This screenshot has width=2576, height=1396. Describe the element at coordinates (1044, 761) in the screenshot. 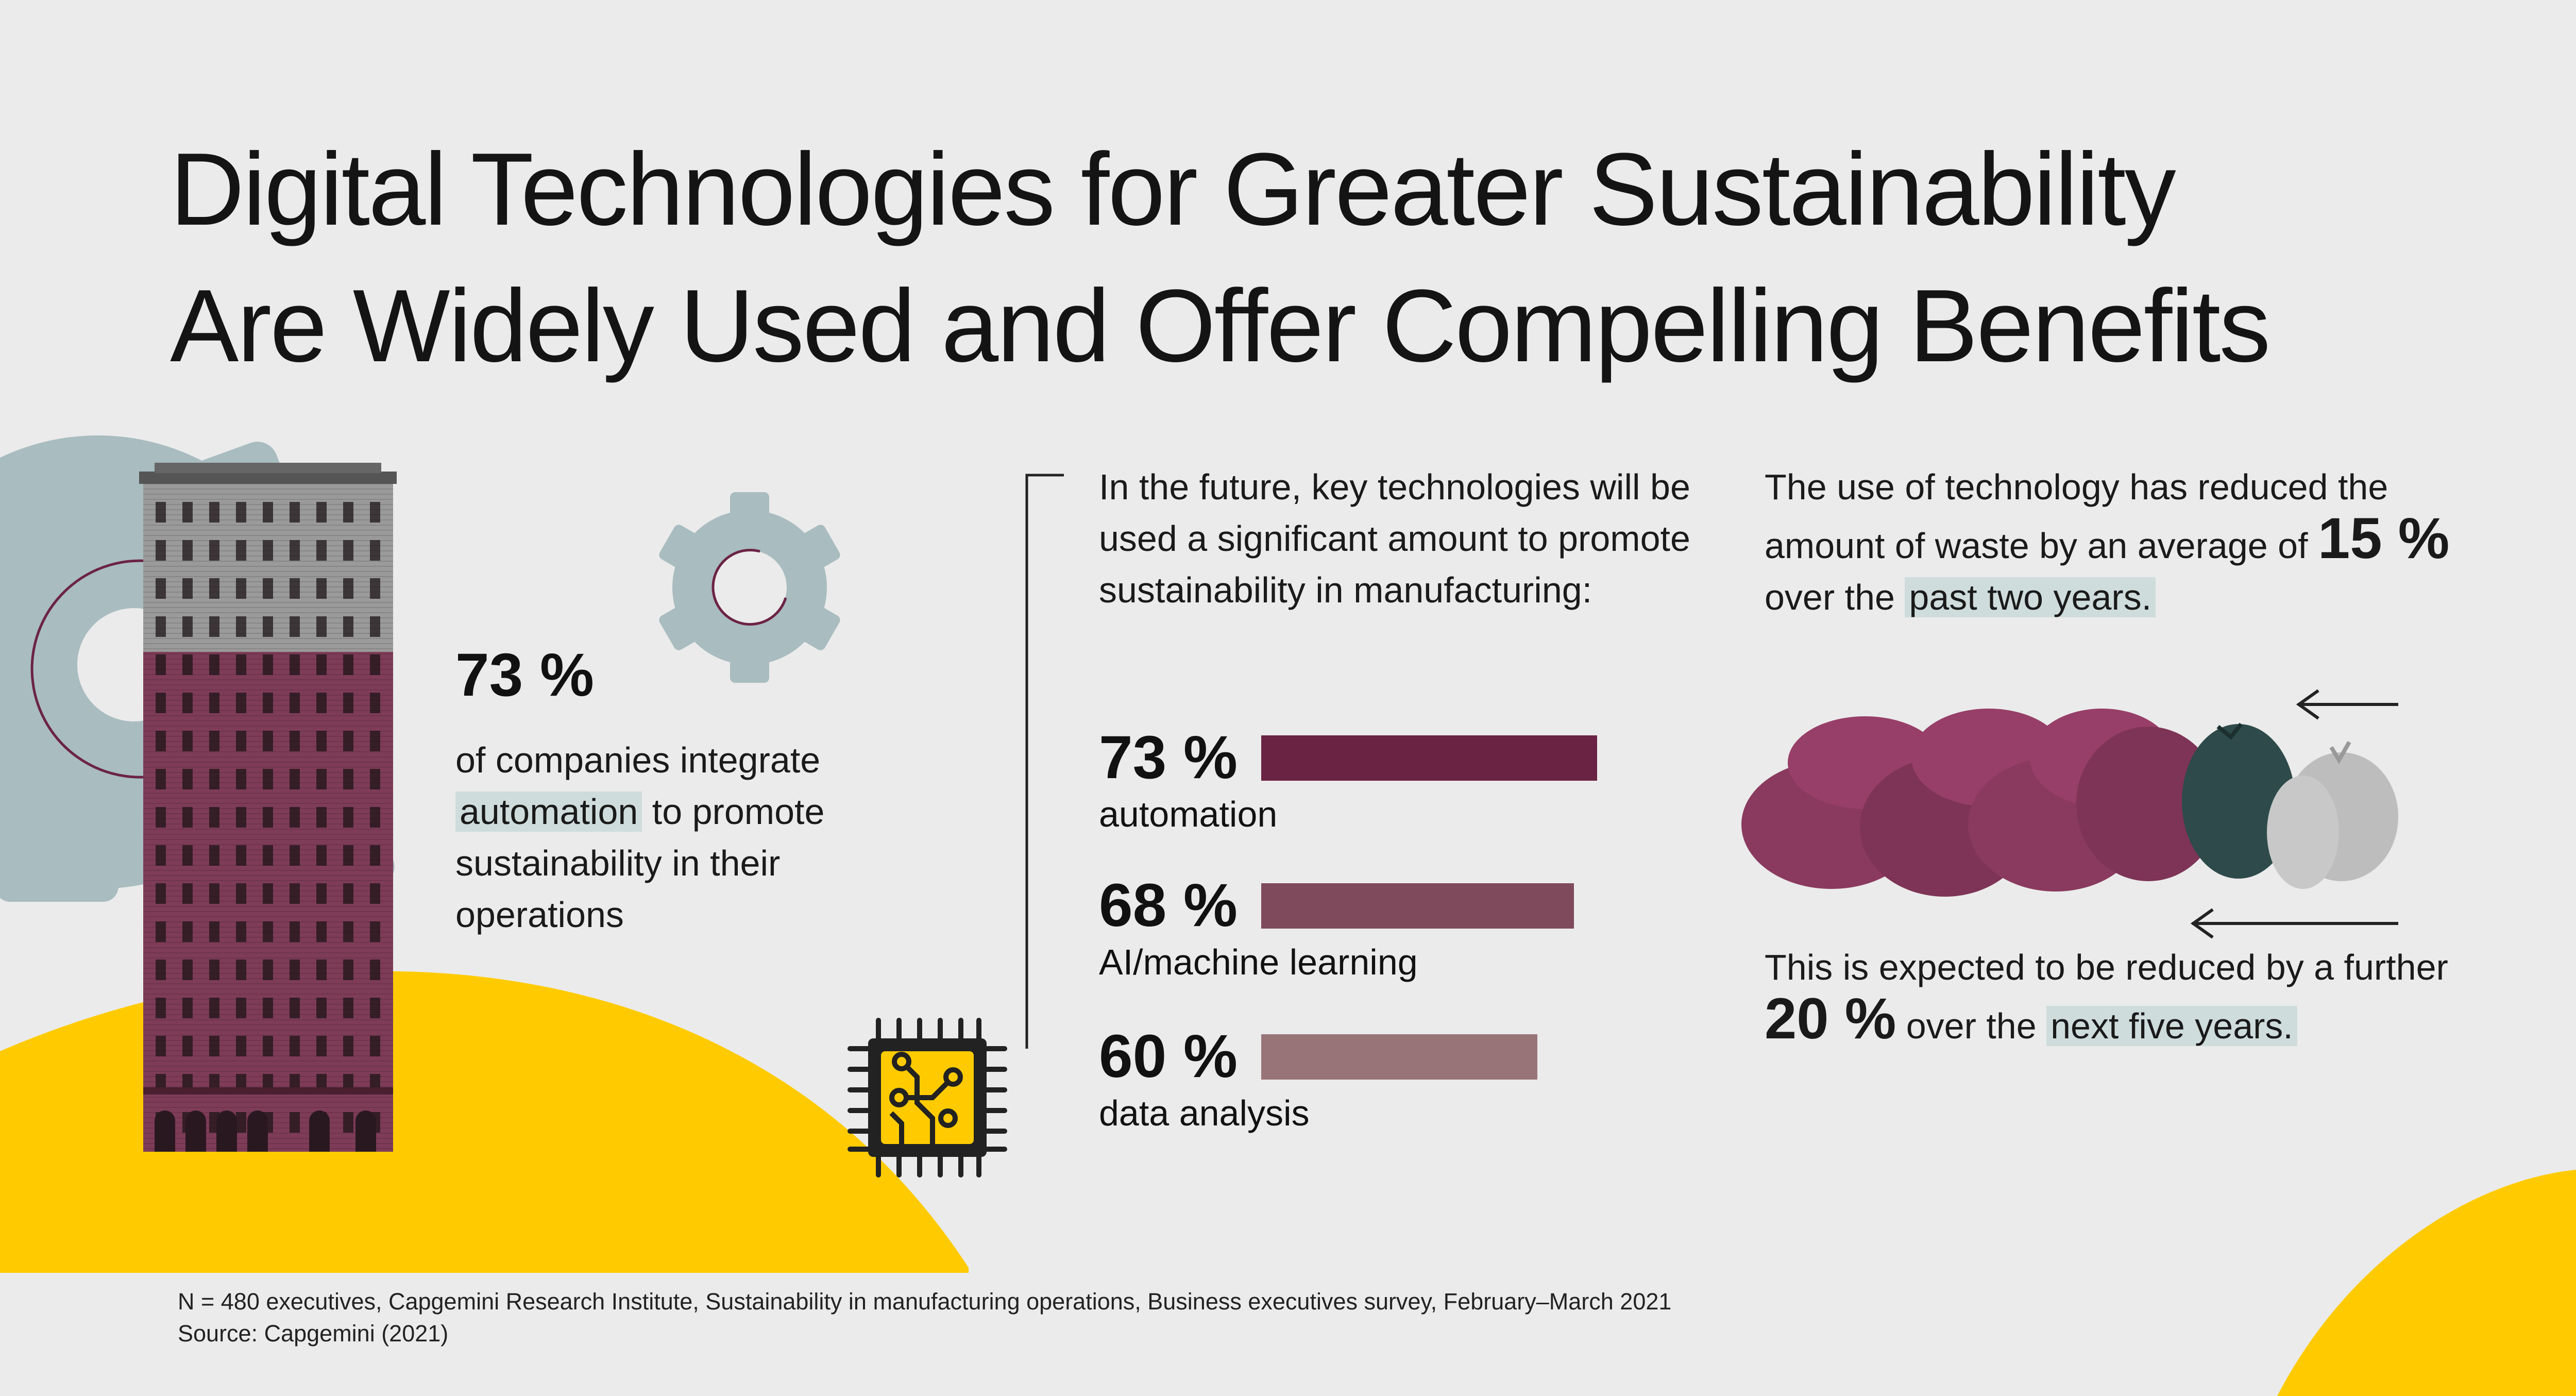

I see `bracket-line` at that location.